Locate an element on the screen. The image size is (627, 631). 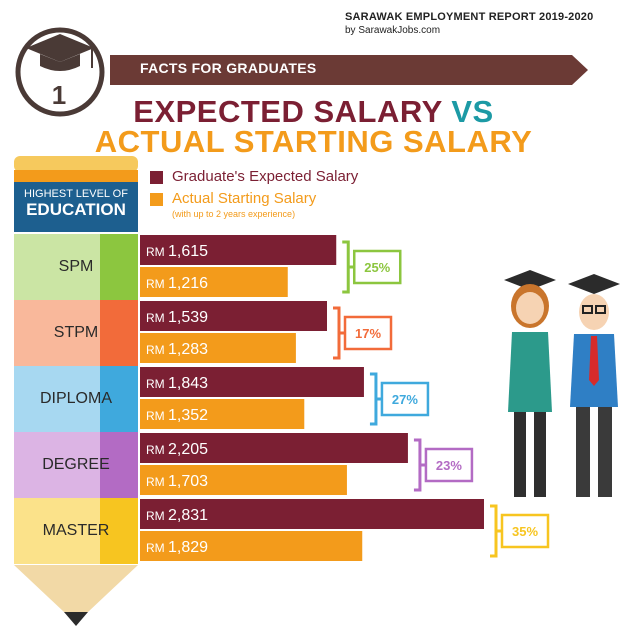
bar-label-expected: RM 1,539 is located at coordinates (177, 317).